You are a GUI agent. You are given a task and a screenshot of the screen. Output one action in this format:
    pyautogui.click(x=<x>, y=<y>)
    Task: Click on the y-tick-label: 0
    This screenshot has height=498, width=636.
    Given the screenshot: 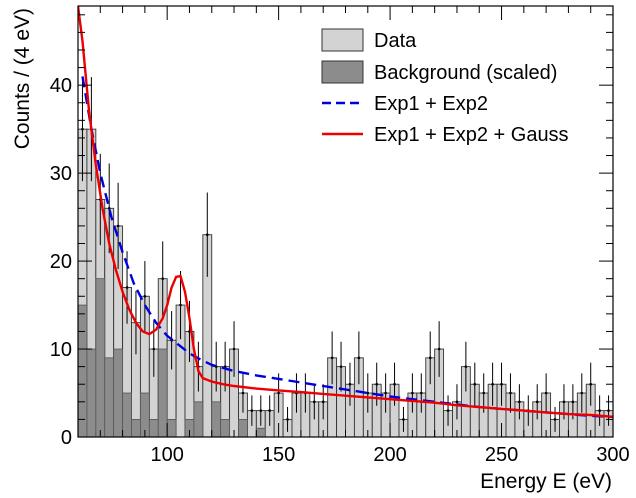 What is the action you would take?
    pyautogui.click(x=66, y=438)
    